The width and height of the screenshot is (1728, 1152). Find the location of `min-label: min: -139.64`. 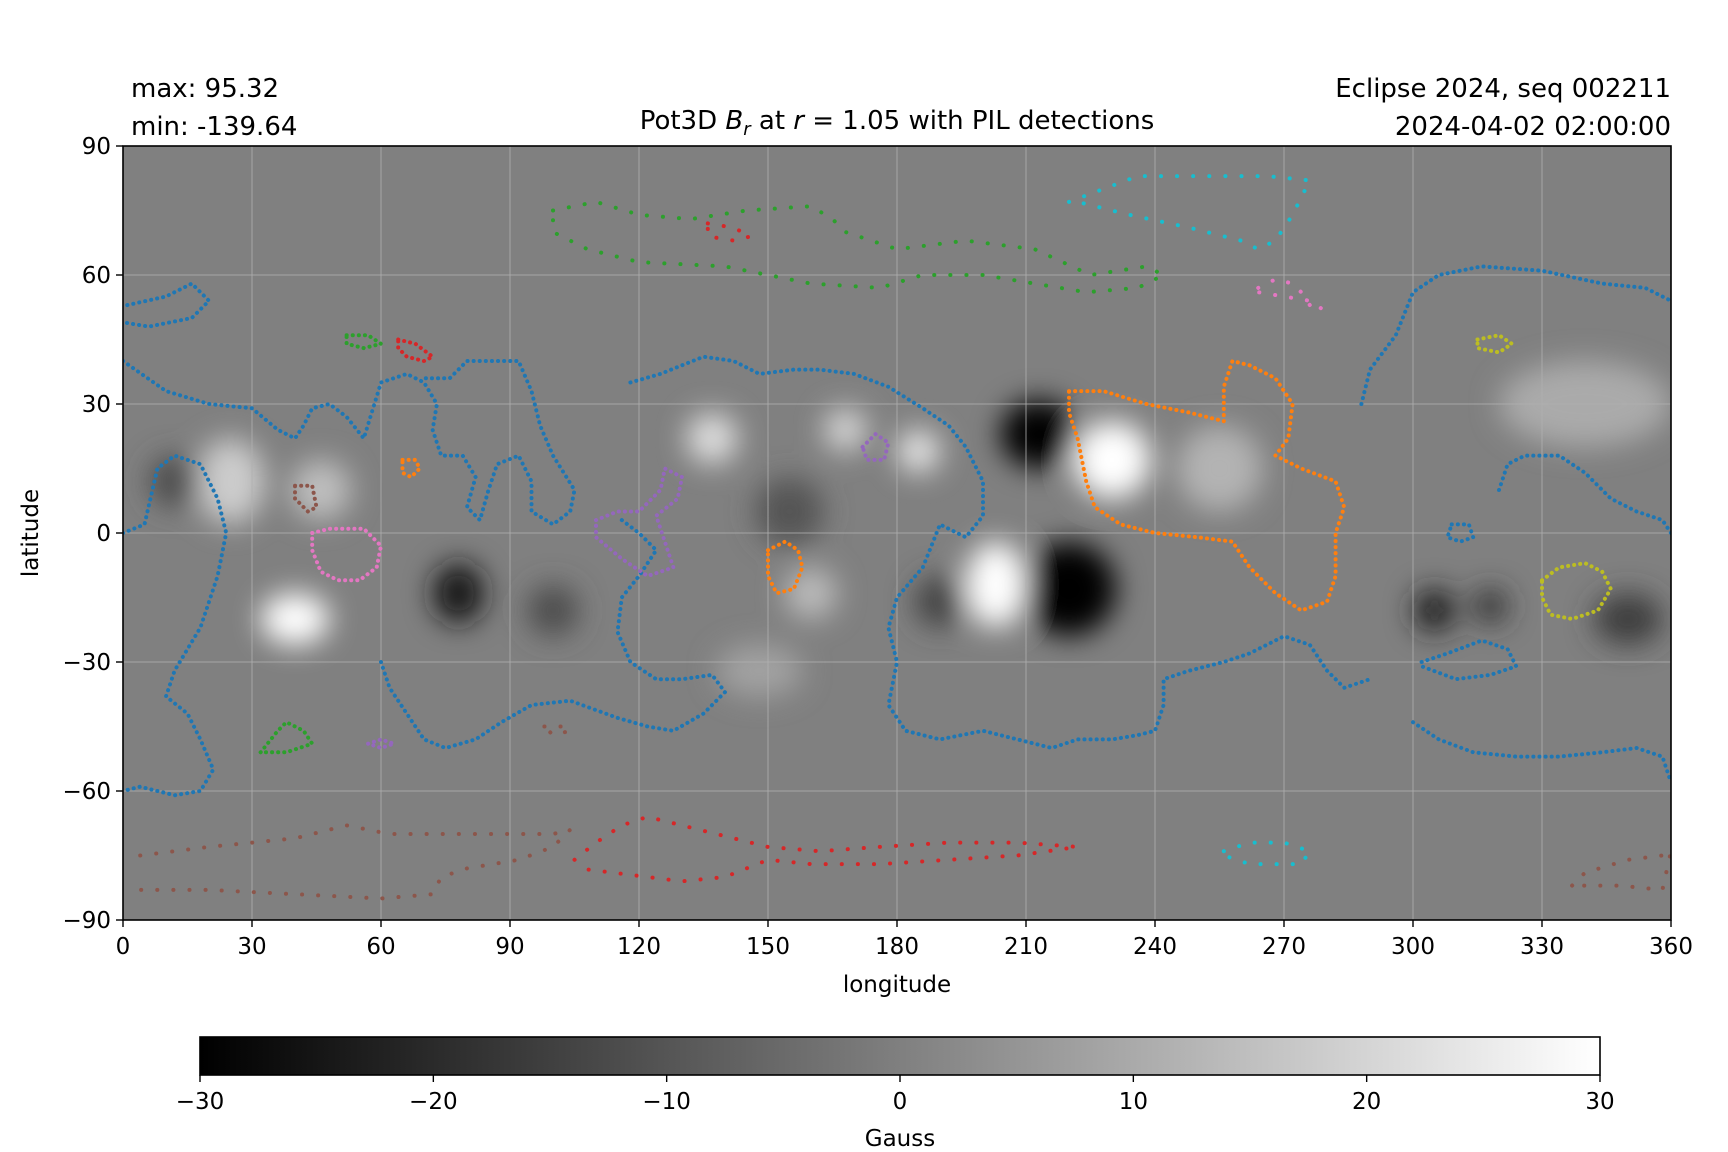

min-label: min: -139.64 is located at coordinates (214, 127).